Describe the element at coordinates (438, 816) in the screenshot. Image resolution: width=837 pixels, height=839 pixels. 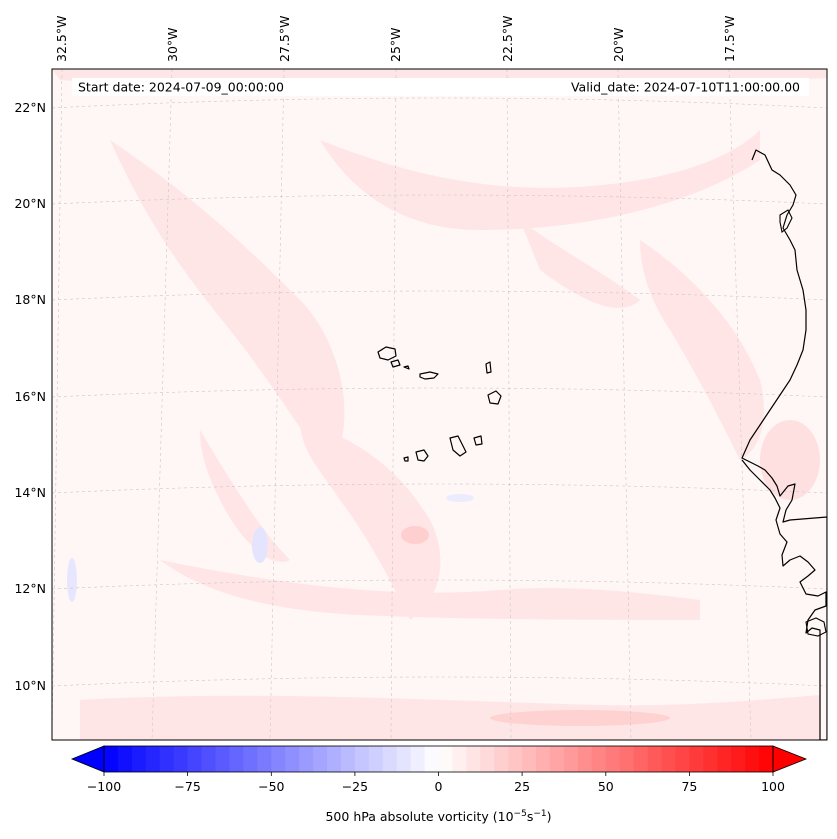
I see `colorbar-label: 500 hPa absolute vorticity (10−5s−1)` at that location.